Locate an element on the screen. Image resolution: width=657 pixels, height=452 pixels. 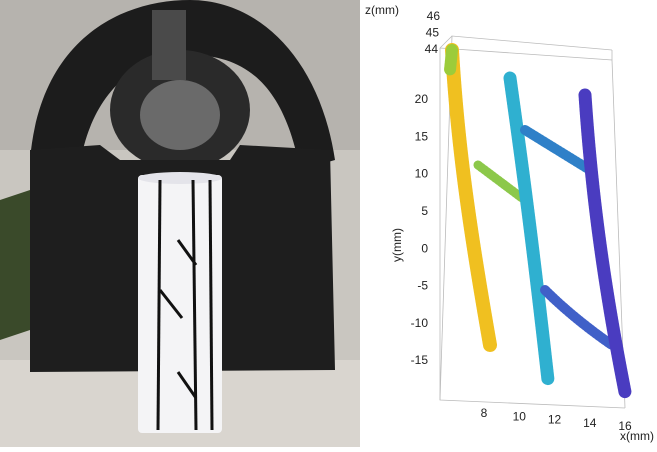
z-tick-label: 45 is located at coordinates (433, 33).